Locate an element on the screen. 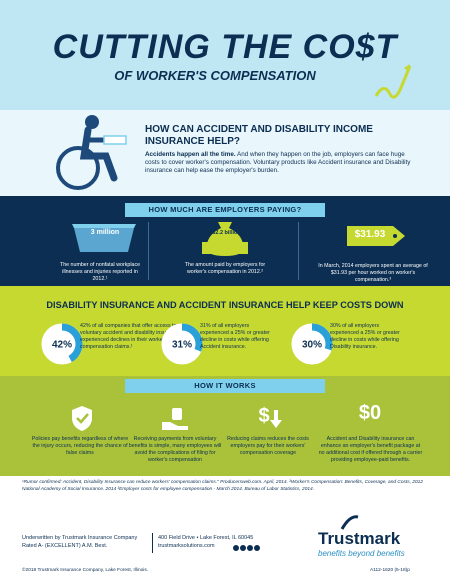  address: 400 Field Drive • Lake Forest, IL 60045 is located at coordinates (206, 538).